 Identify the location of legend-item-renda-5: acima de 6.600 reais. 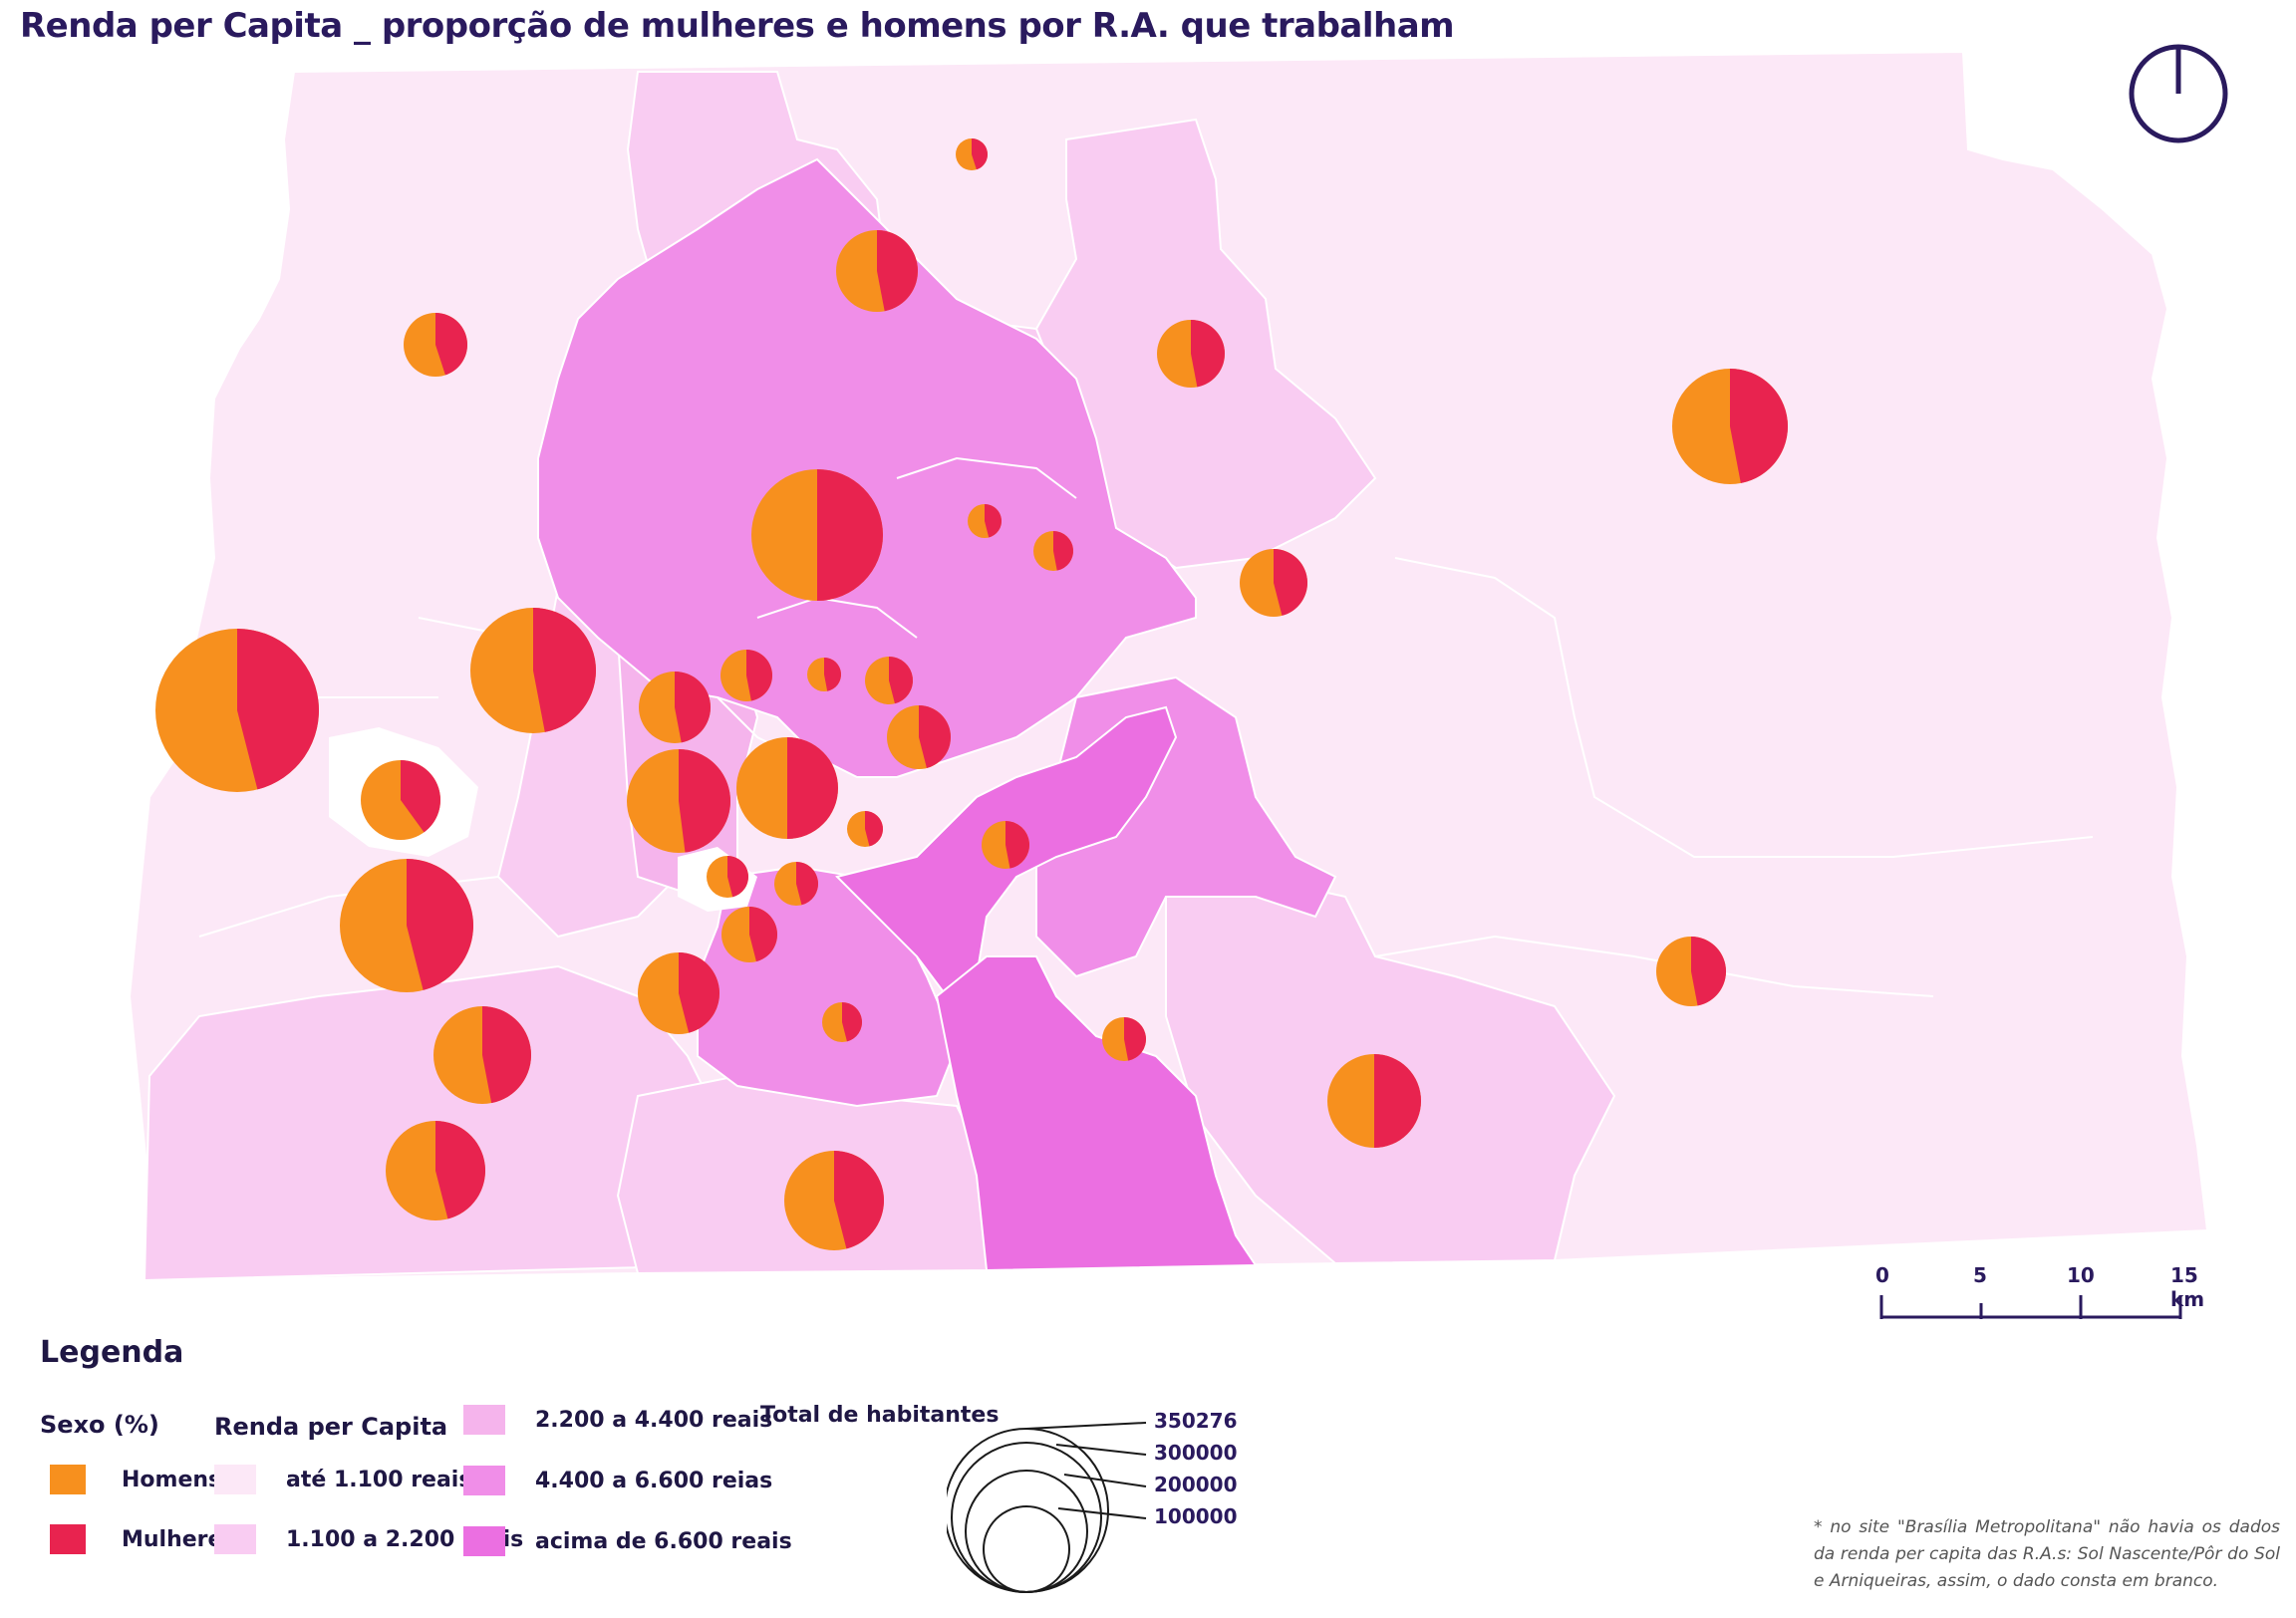
(627, 1541).